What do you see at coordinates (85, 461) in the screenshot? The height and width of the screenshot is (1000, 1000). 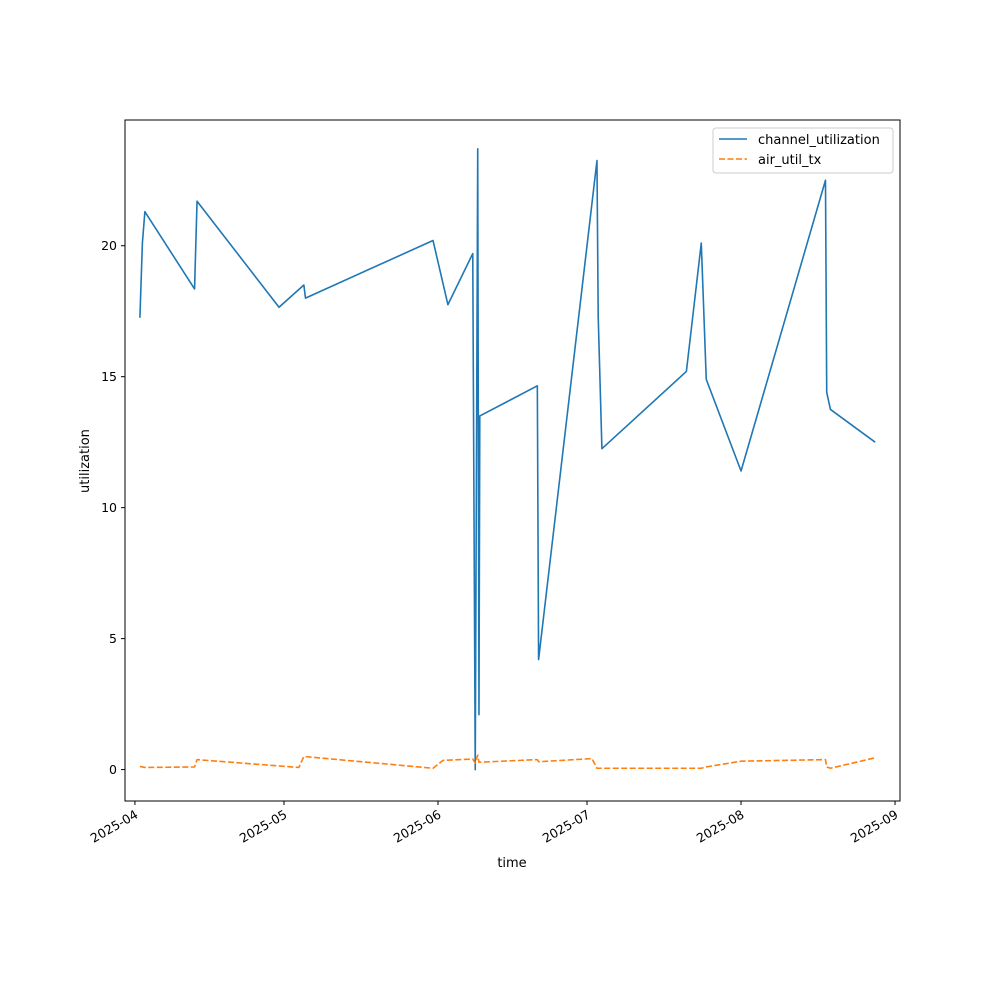 I see `y-axis-label: utilization` at bounding box center [85, 461].